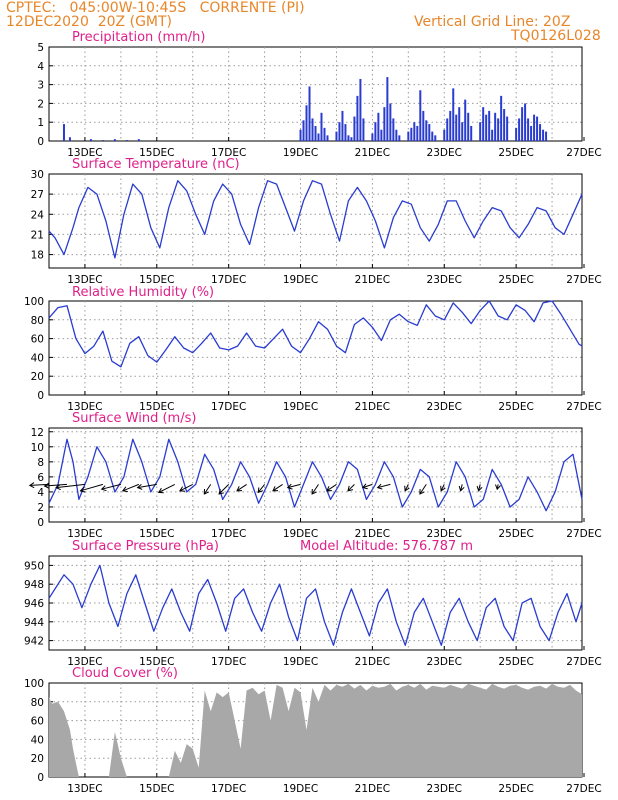  Describe the element at coordinates (556, 36) in the screenshot. I see `header-run-id: TQ0126L028` at that location.